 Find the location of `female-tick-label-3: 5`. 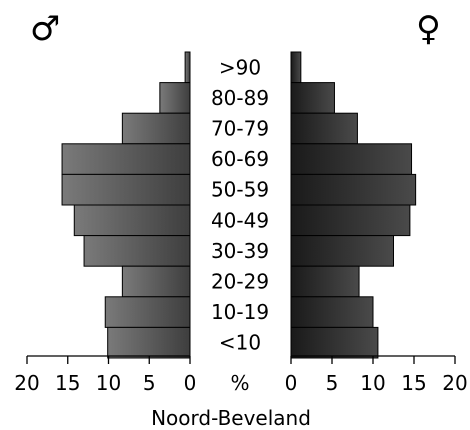

female-tick-label-3: 5 is located at coordinates (332, 383).